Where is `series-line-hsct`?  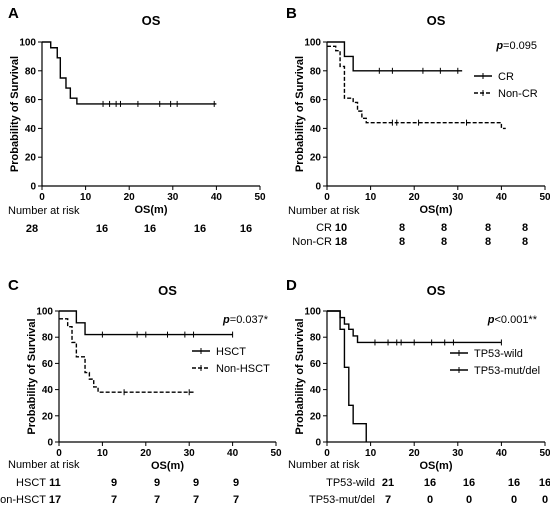 series-line-hsct is located at coordinates (146, 323).